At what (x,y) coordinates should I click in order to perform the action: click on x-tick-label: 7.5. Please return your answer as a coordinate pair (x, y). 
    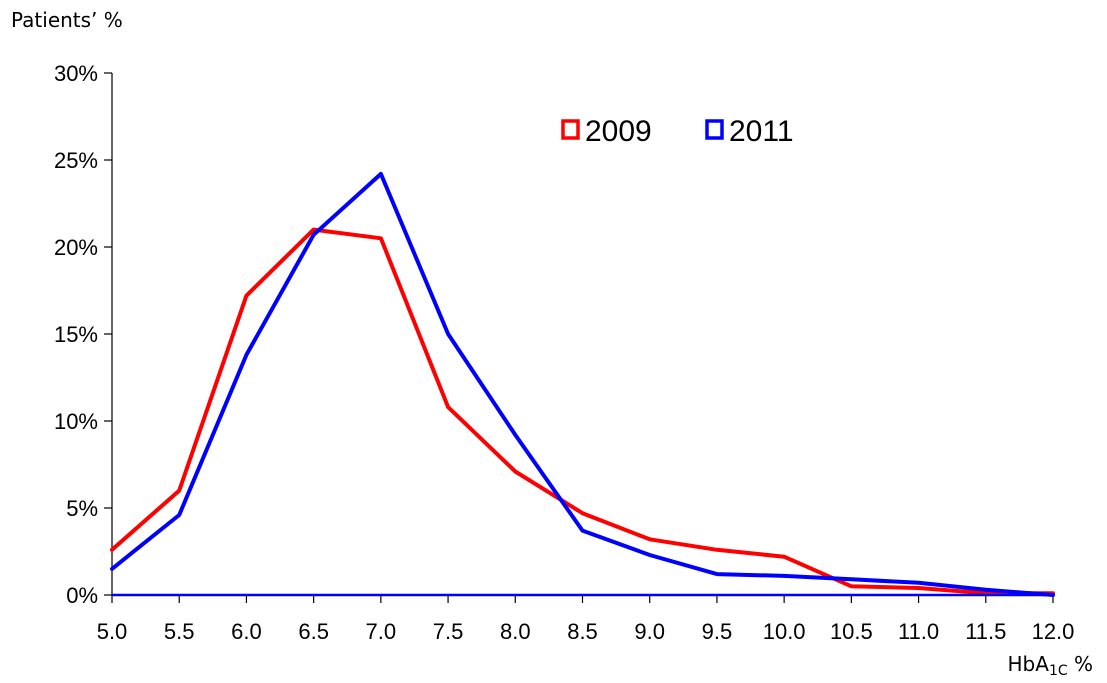
    Looking at the image, I should click on (448, 631).